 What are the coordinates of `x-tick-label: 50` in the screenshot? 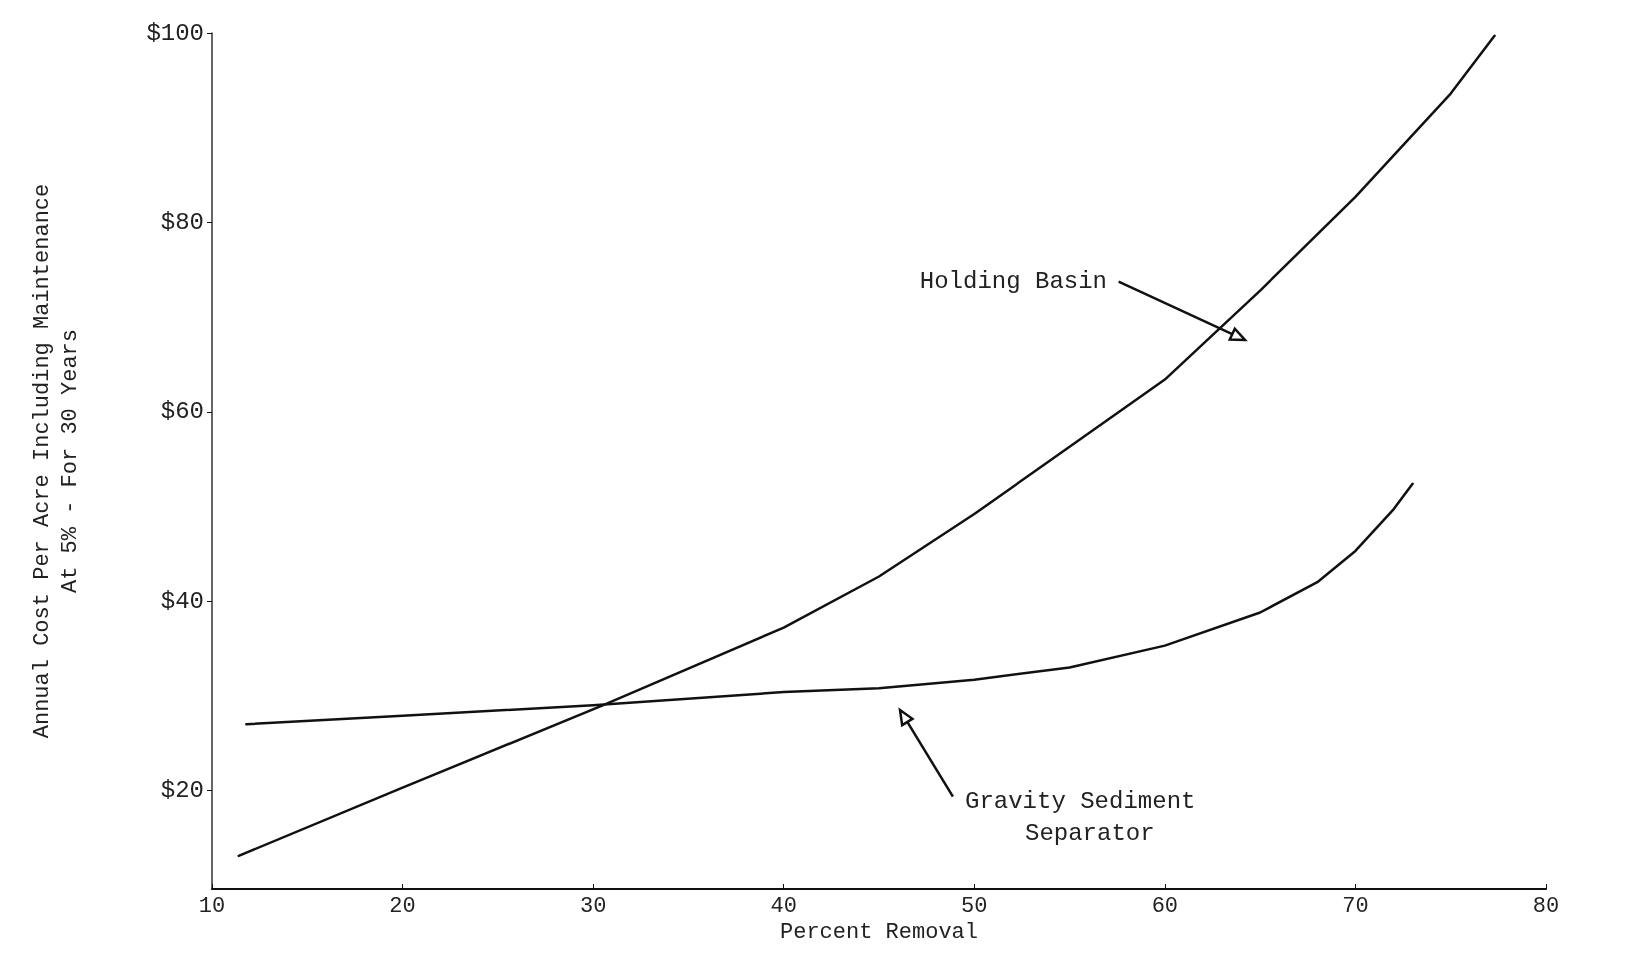 It's located at (974, 906).